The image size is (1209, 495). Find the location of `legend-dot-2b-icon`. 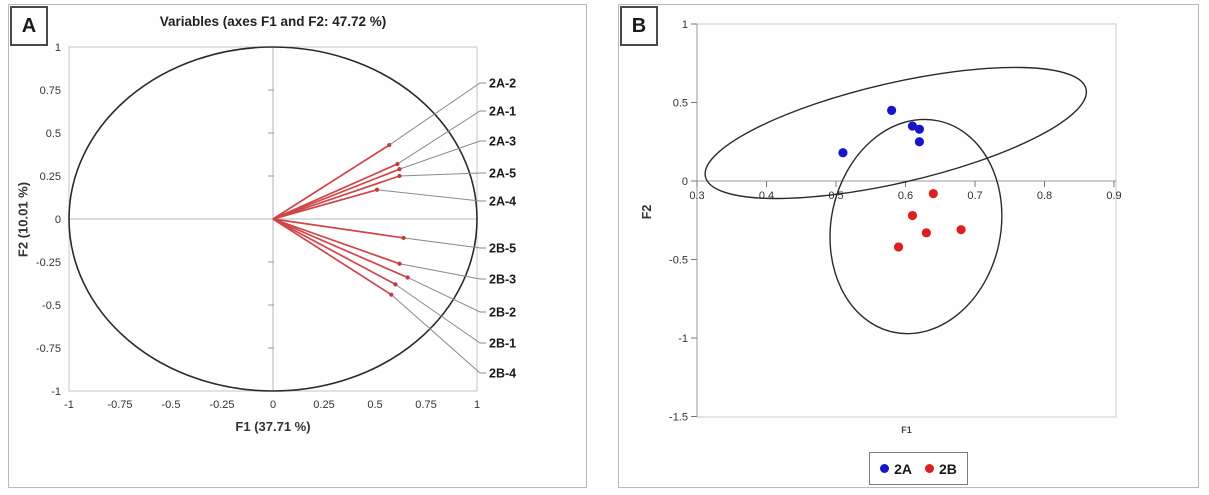

legend-dot-2b-icon is located at coordinates (929, 468).